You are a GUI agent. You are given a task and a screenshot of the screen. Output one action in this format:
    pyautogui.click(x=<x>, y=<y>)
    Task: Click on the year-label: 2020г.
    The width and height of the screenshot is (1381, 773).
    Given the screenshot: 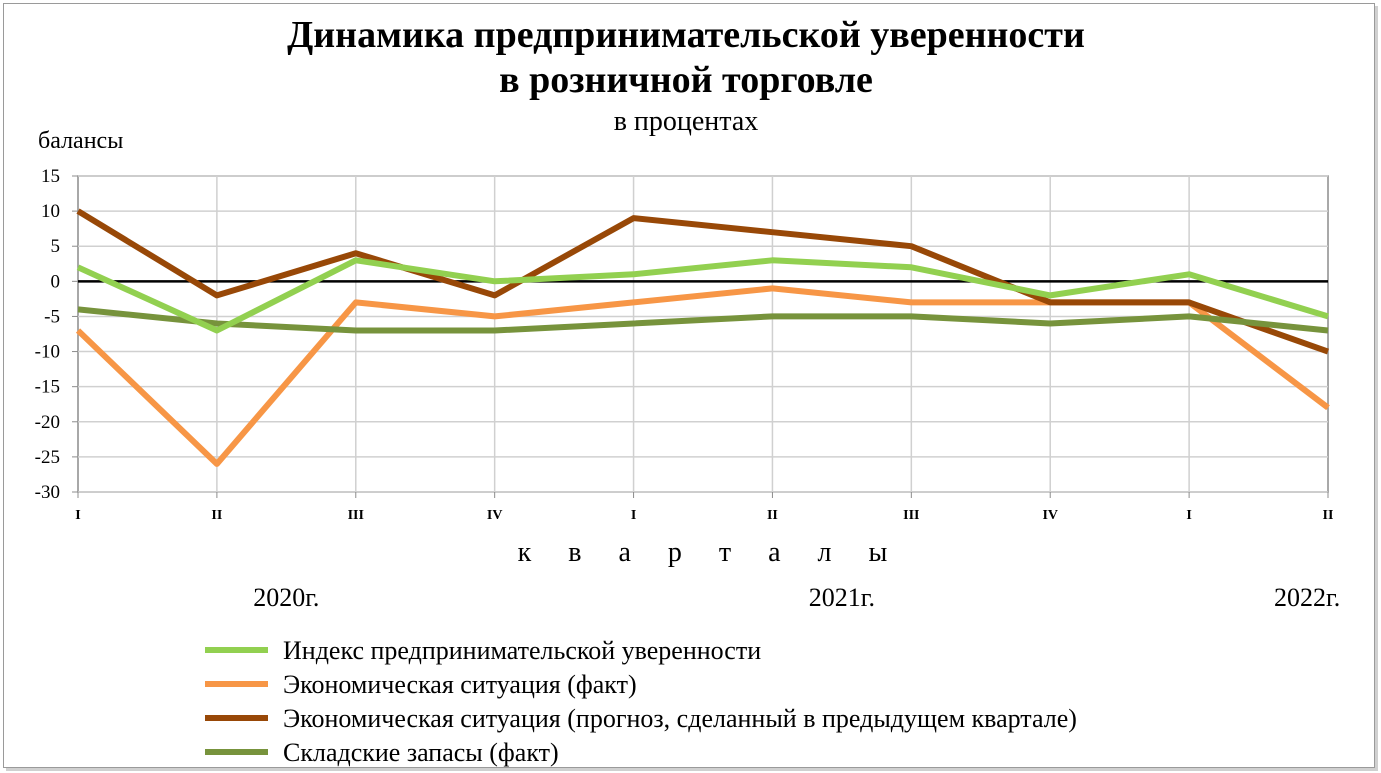 What is the action you would take?
    pyautogui.click(x=286, y=597)
    